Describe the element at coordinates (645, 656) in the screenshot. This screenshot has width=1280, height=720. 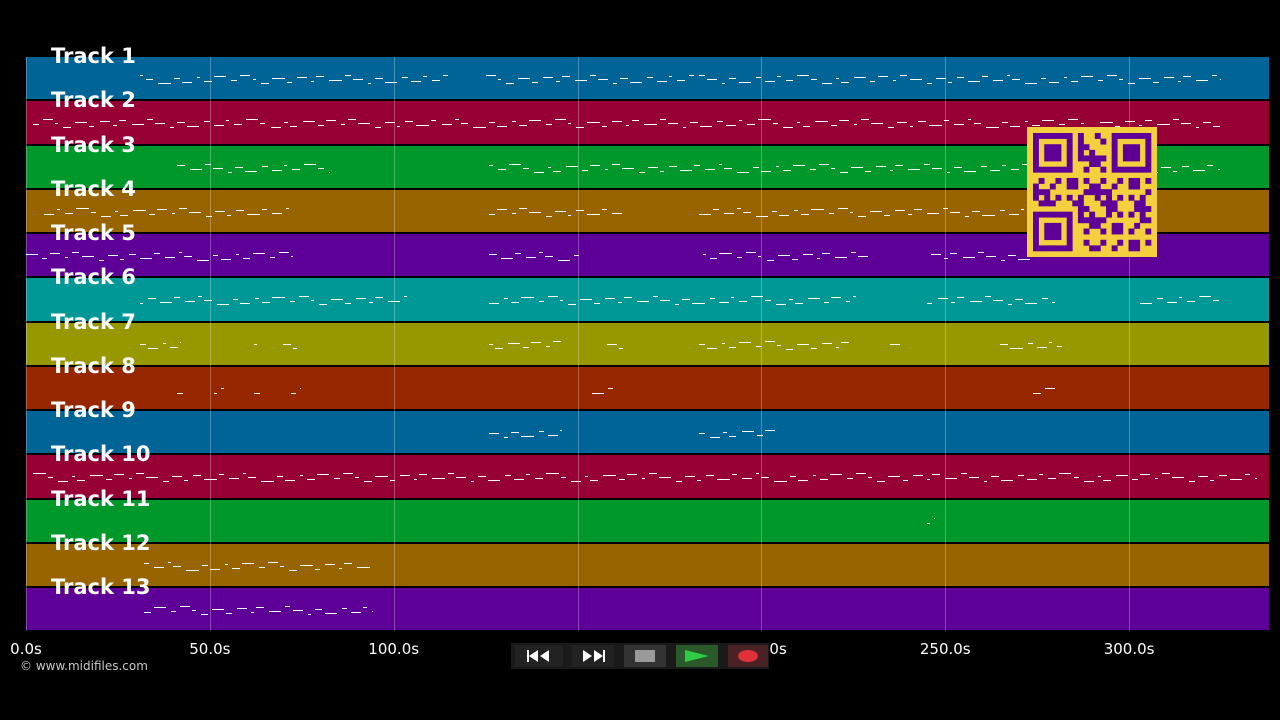
I see `stop-button` at that location.